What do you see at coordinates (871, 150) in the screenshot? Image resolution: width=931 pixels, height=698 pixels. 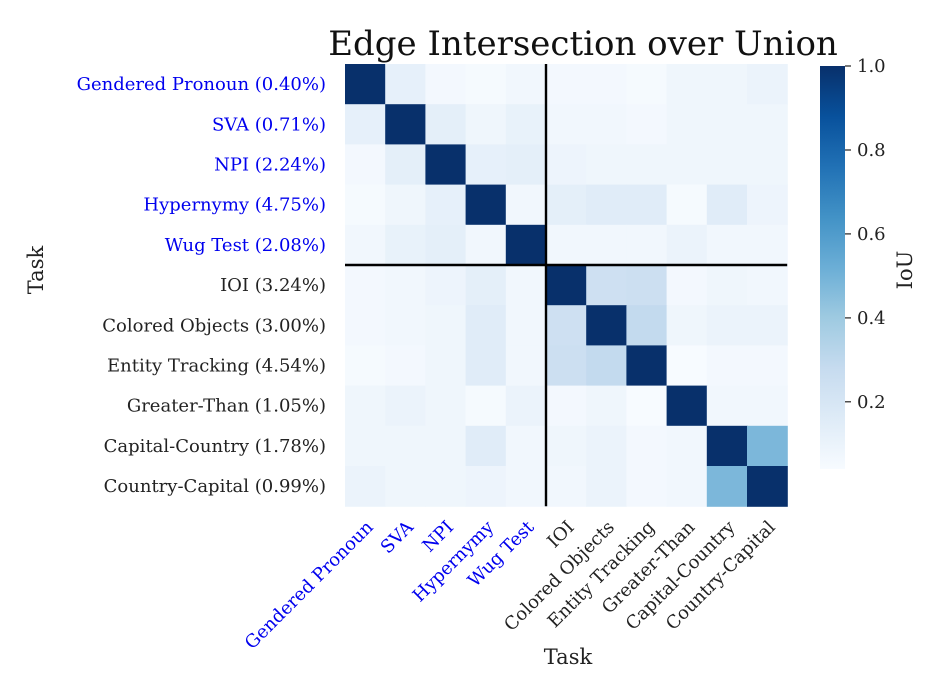 I see `colorbar-tick-label: 0.8` at bounding box center [871, 150].